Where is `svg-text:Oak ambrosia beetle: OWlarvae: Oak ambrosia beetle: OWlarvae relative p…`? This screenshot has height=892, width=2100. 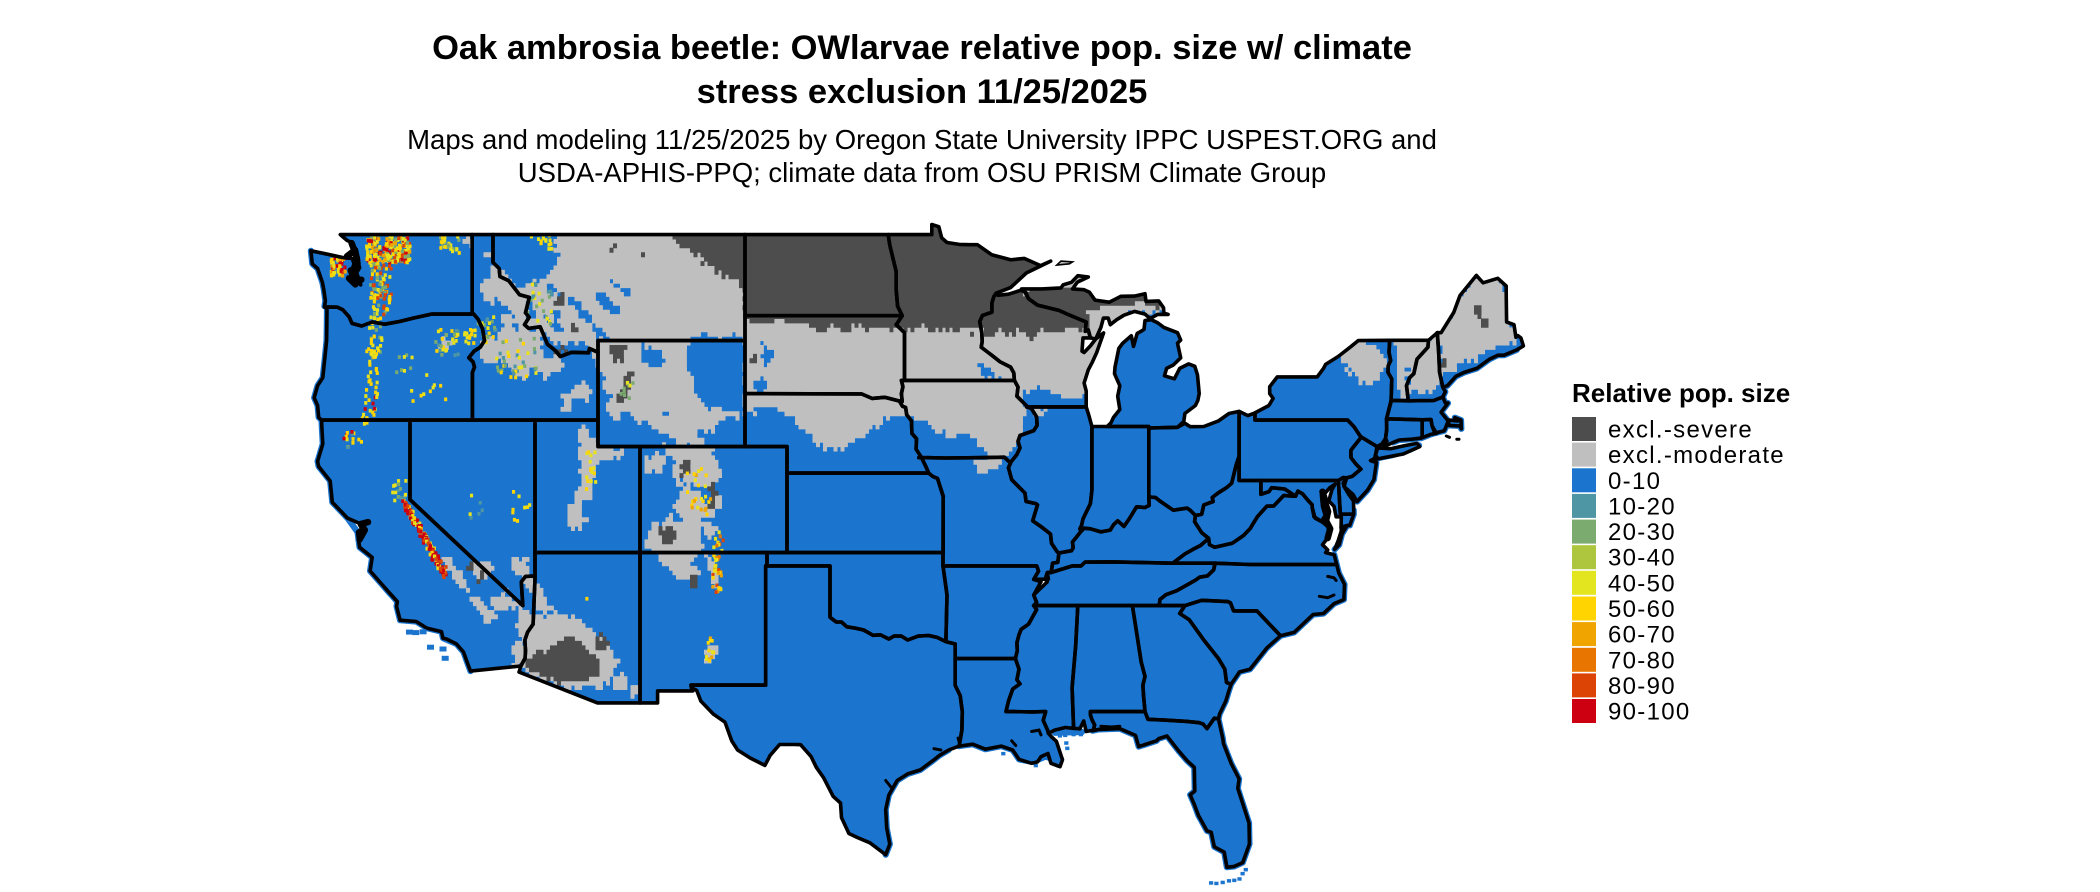 svg-text:Oak ambrosia beetle: OWlarvae: Oak ambrosia beetle: OWlarvae relative p… is located at coordinates (922, 48).